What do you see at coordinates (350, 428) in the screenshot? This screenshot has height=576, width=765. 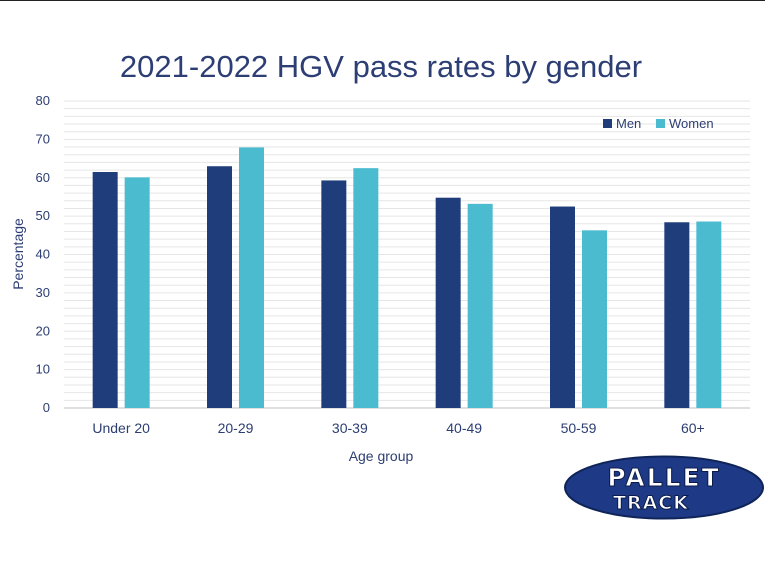 I see `x-tick-label: 30-39` at bounding box center [350, 428].